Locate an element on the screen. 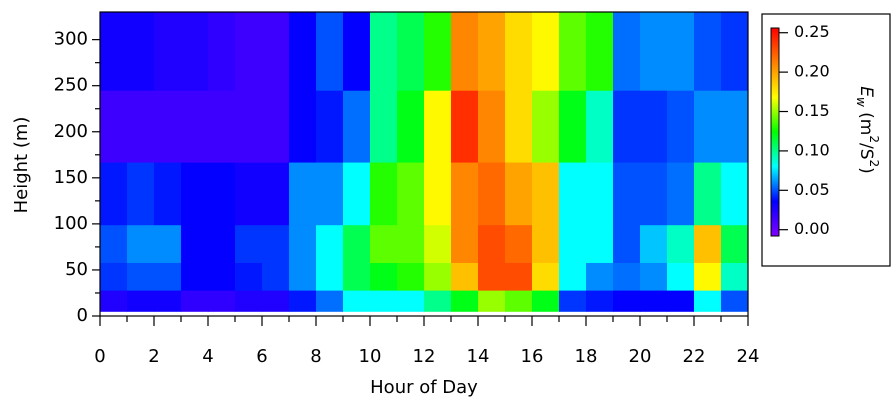  y-tick-label: 300 is located at coordinates (71, 39).